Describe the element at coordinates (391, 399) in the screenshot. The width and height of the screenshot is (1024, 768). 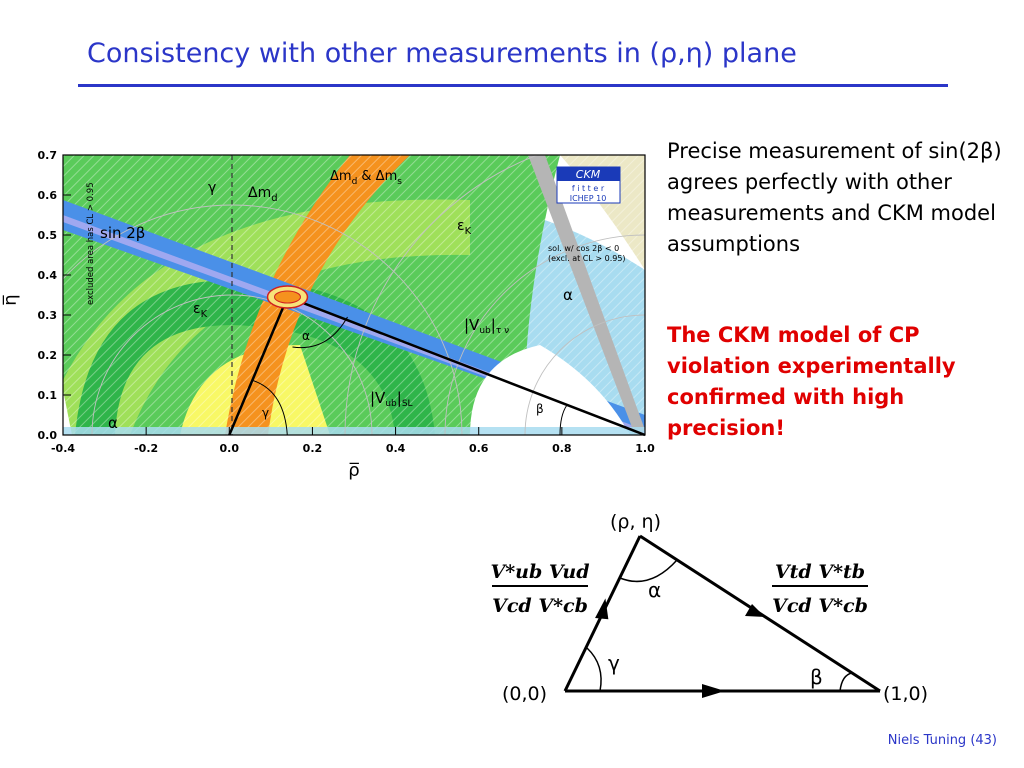
I see `vub-sl-label: |Vub|SL` at that location.